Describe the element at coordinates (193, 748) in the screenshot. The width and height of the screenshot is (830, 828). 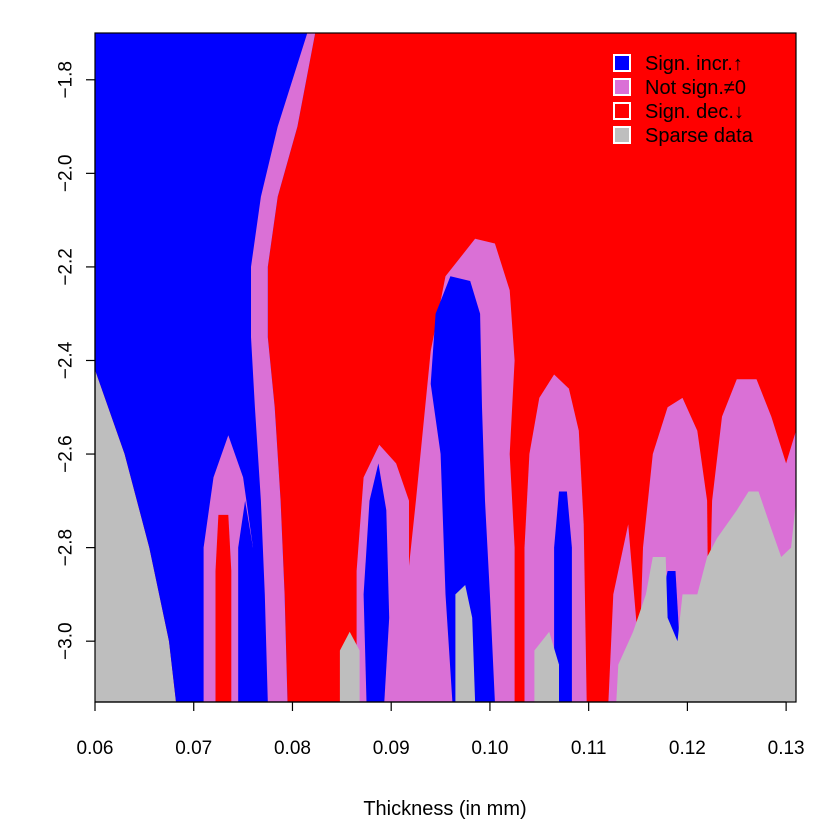
I see `x-tick-label: 0.07` at that location.